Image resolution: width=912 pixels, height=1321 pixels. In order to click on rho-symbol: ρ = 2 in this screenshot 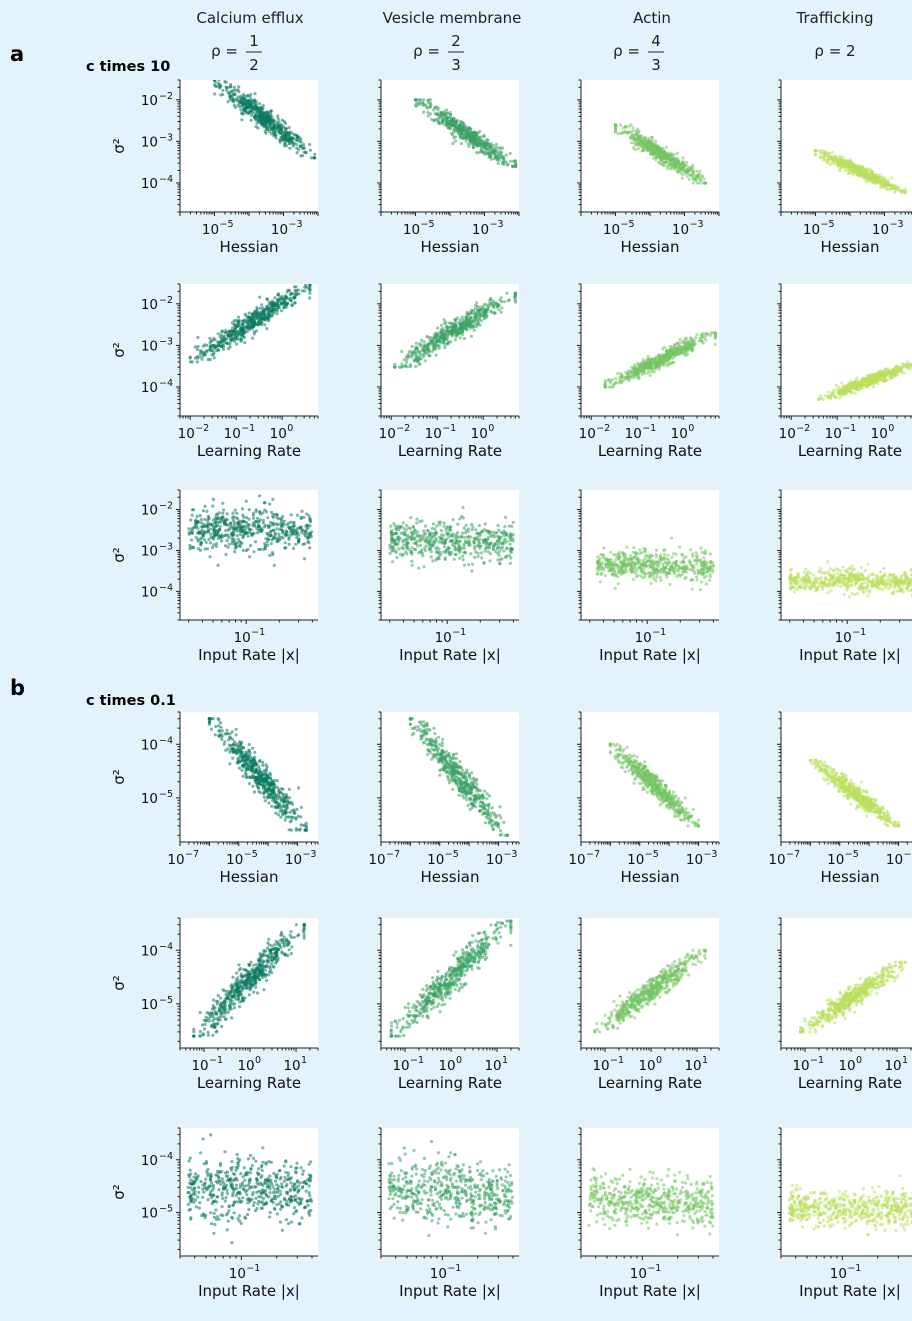, I will do `click(834, 51)`.